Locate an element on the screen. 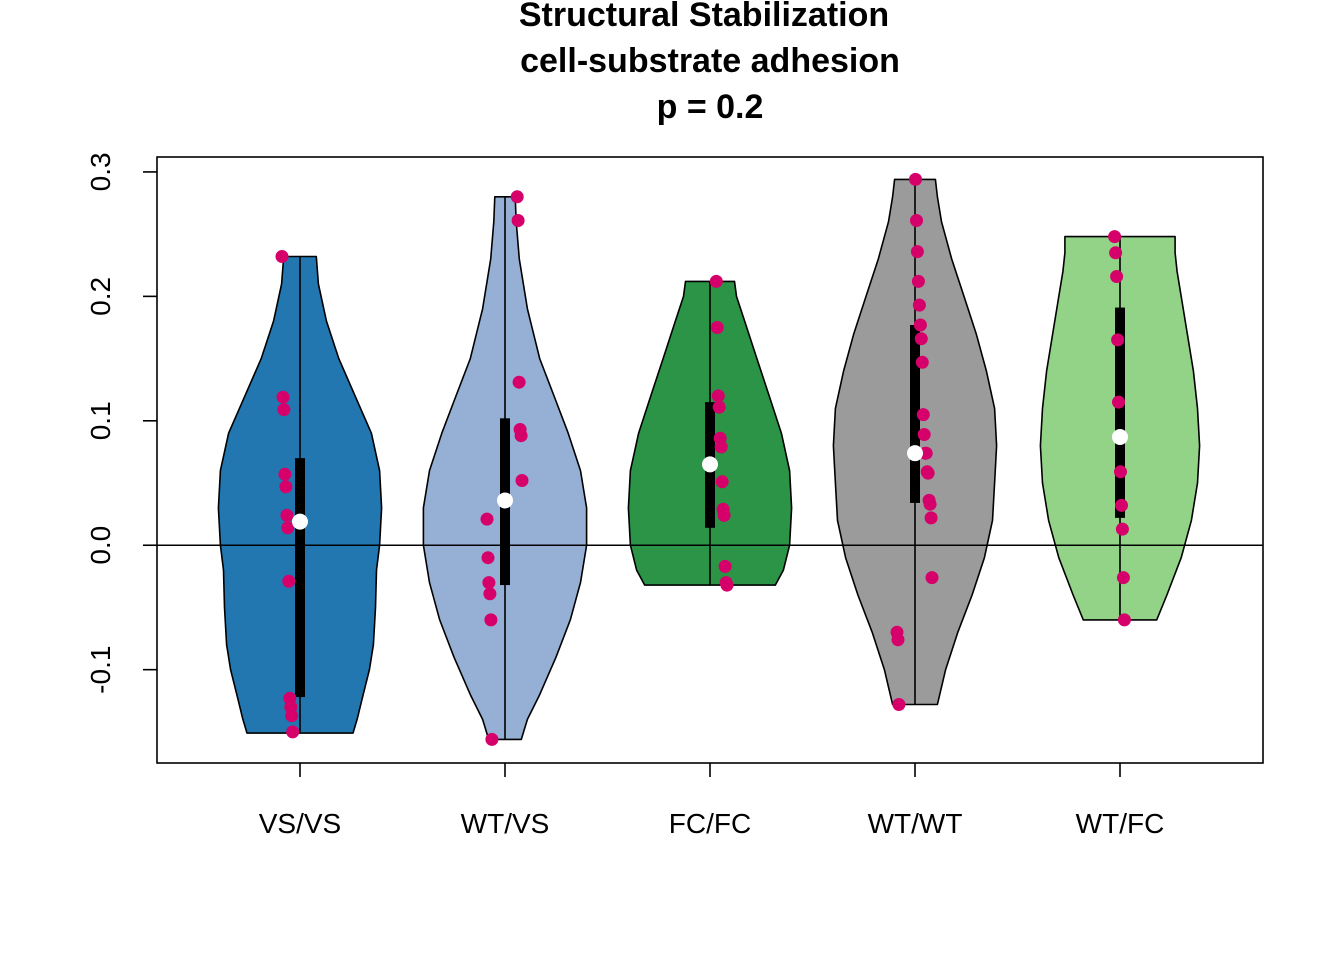 This screenshot has height=960, width=1344. y-tick-label: -0.1 is located at coordinates (100, 670).